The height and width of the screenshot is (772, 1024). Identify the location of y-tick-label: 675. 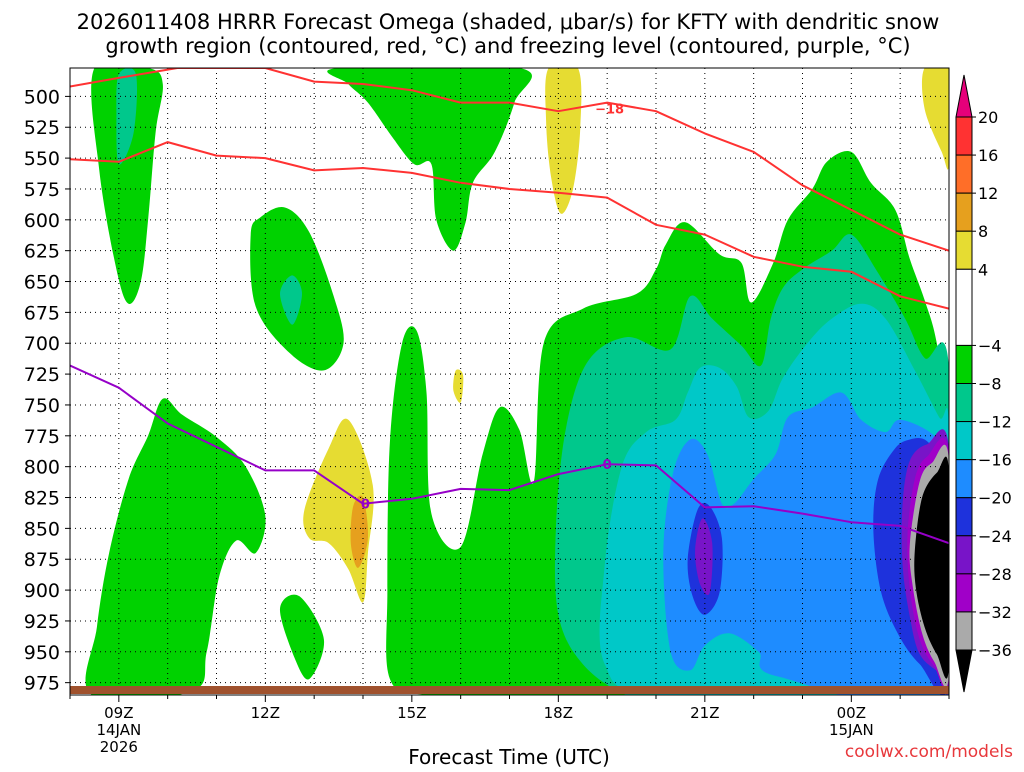
(42, 313).